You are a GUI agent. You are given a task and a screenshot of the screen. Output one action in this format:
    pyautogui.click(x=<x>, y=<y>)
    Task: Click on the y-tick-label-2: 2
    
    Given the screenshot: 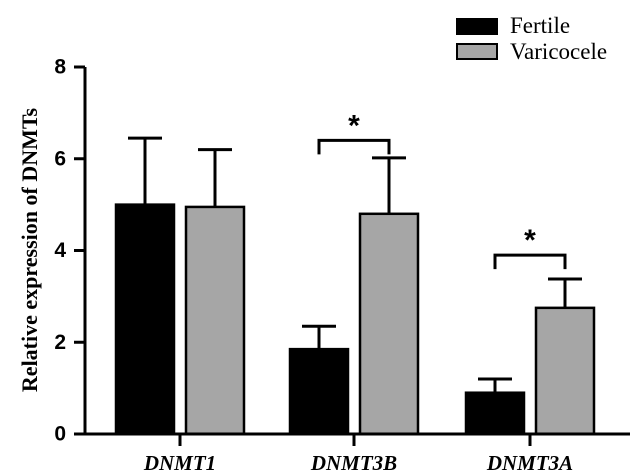 What is the action you would take?
    pyautogui.click(x=60, y=342)
    